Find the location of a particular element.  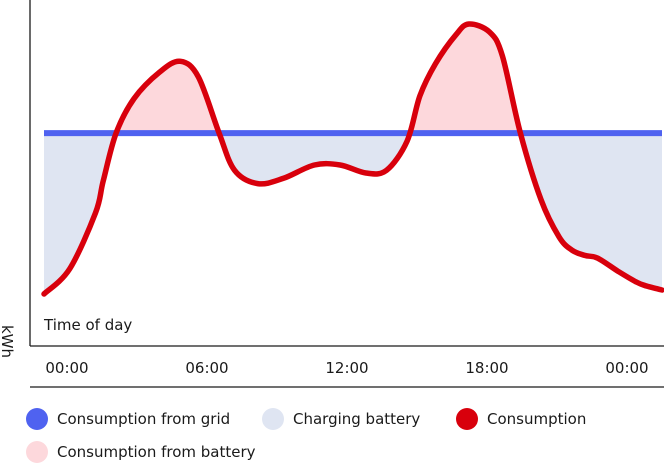

x-tick-label: 06:00 is located at coordinates (206, 368).